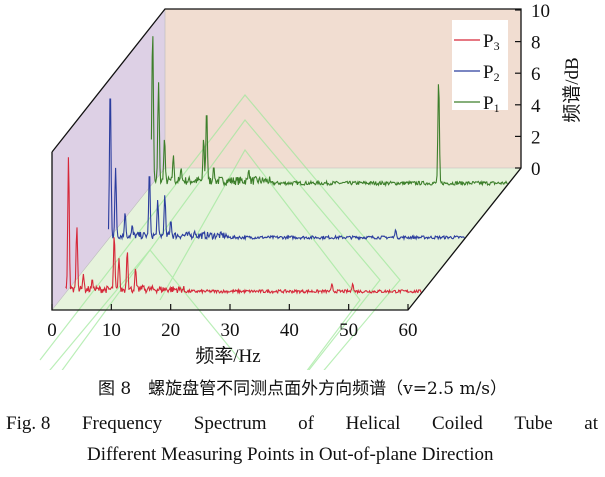  Describe the element at coordinates (111, 330) in the screenshot. I see `x-tick-label: 10` at that location.